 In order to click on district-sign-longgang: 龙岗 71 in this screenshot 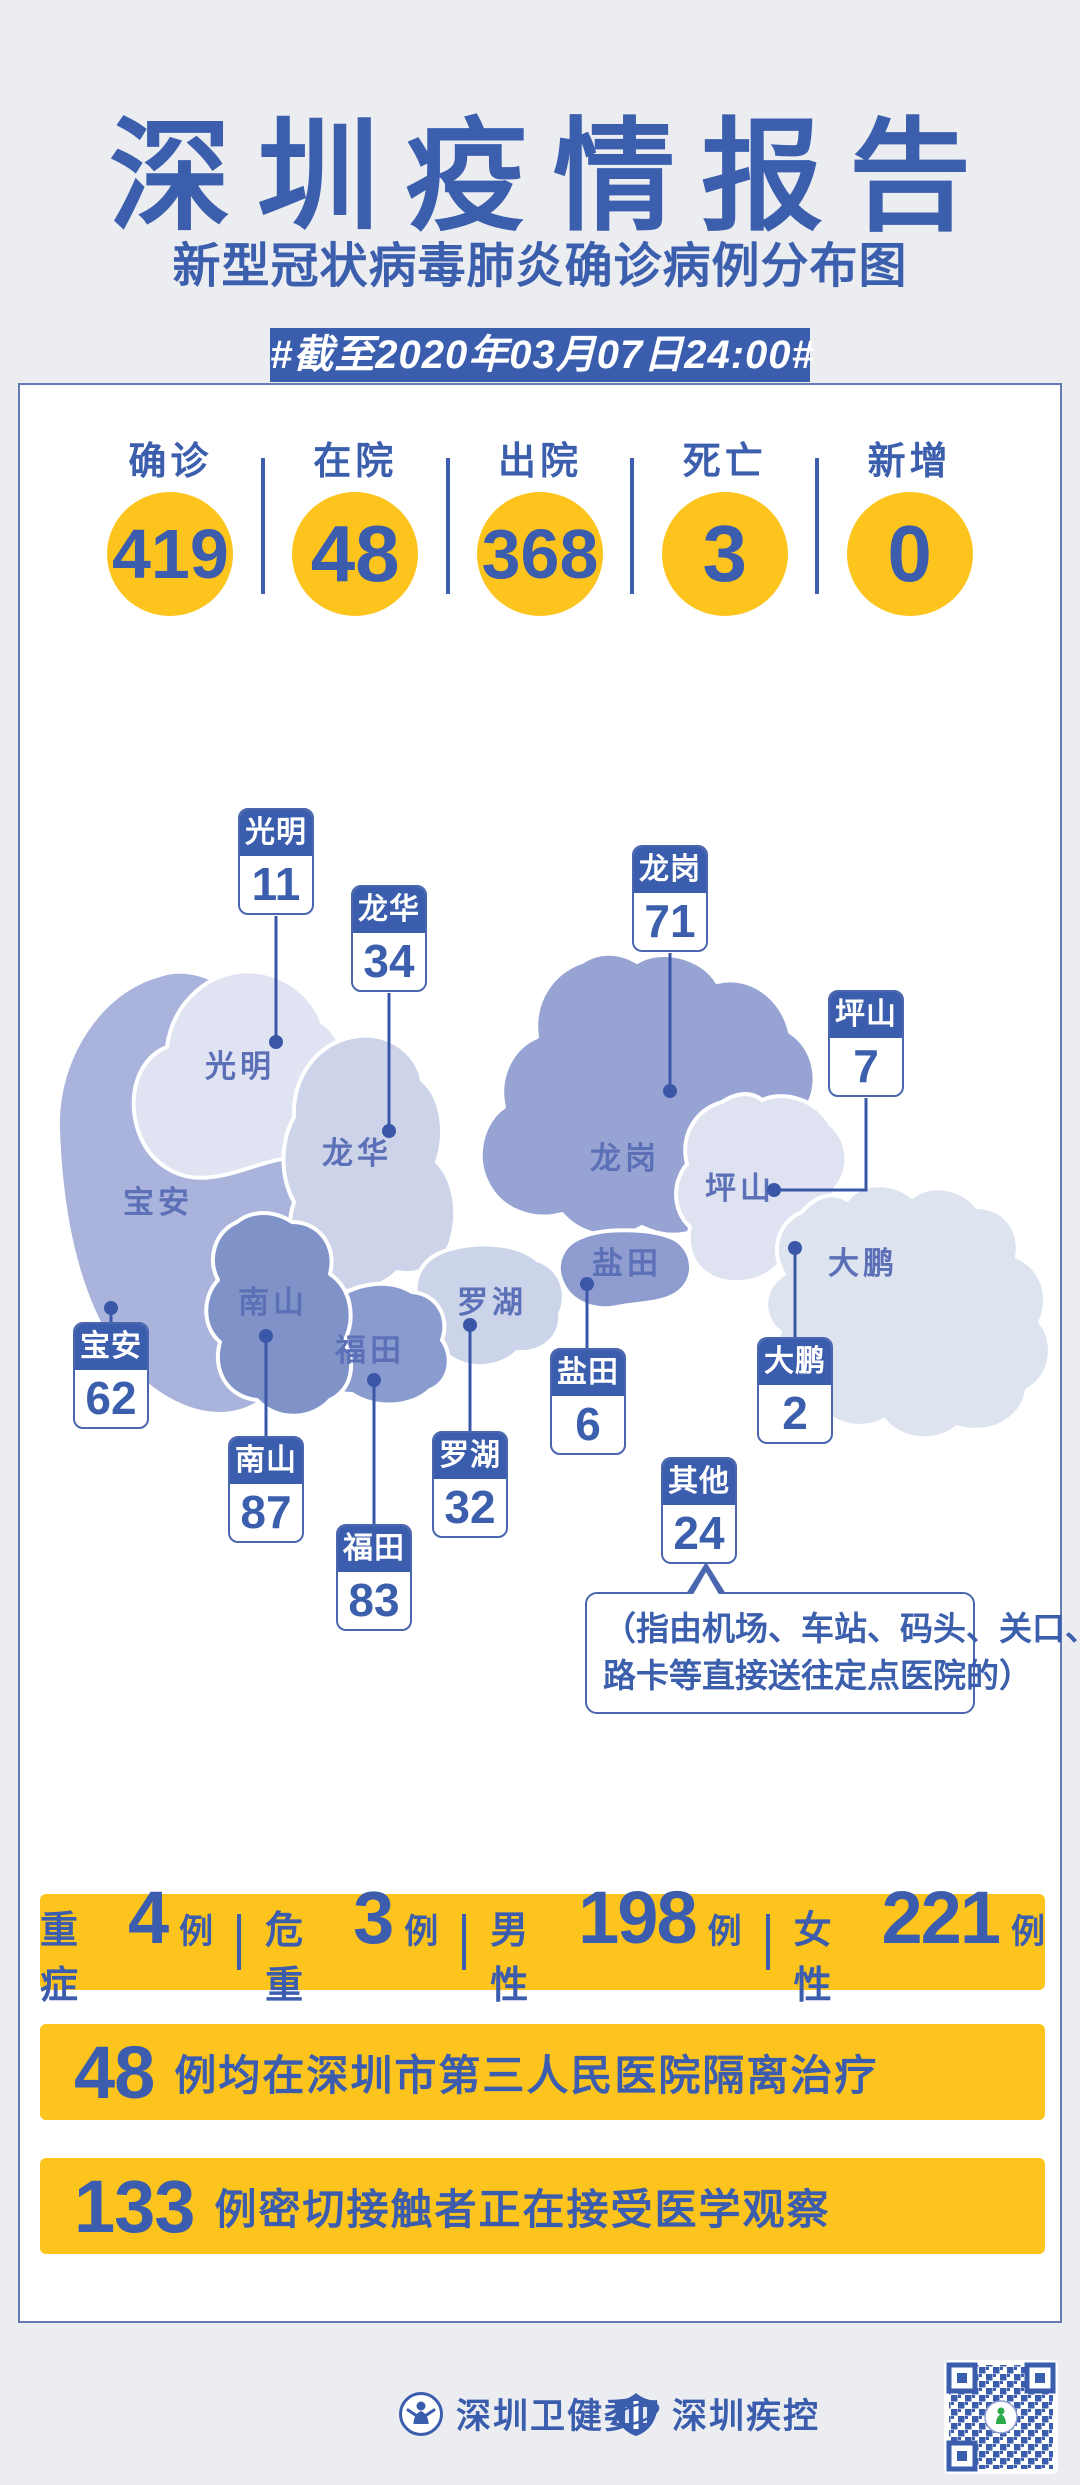, I will do `click(670, 898)`.